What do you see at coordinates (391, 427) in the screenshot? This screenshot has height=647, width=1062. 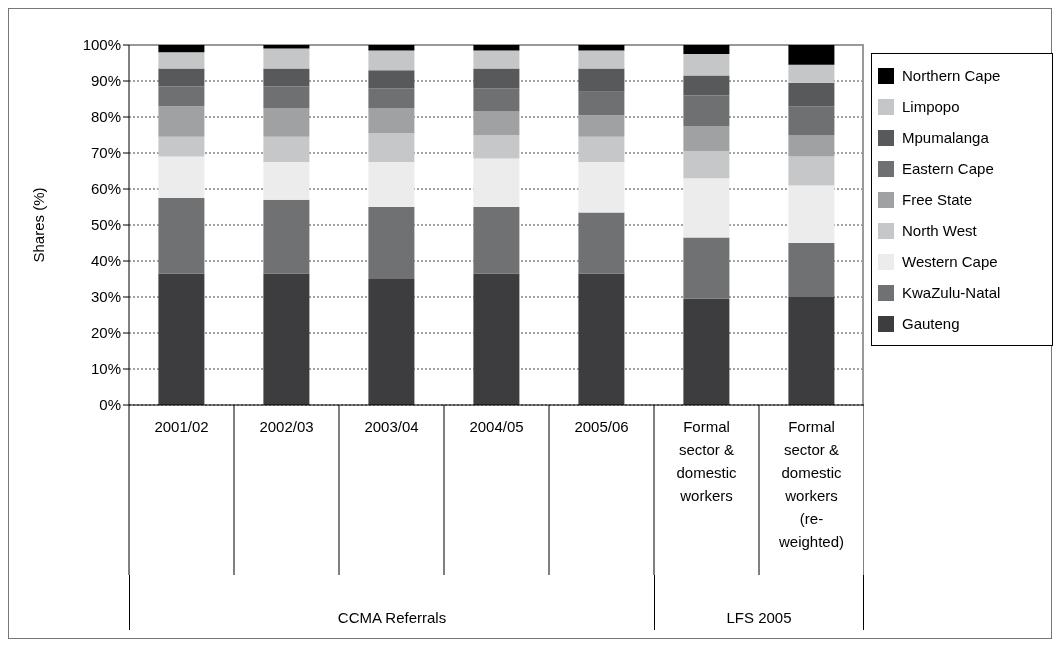 I see `x-tick-label: 2003/04` at bounding box center [391, 427].